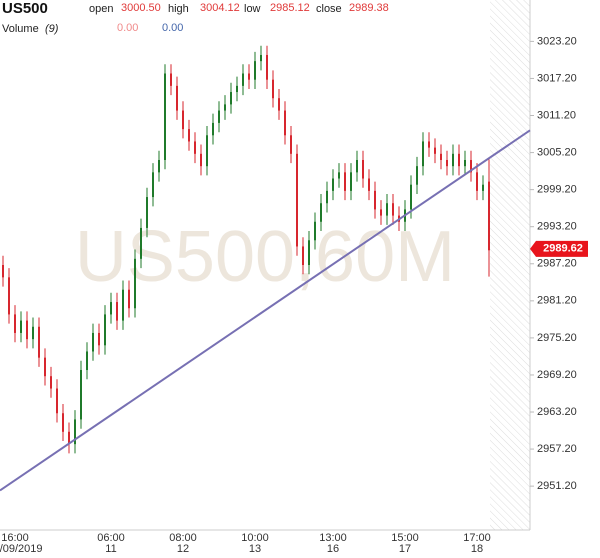 The image size is (600, 558). What do you see at coordinates (557, 41) in the screenshot?
I see `y-tick-label: 3023.20` at bounding box center [557, 41].